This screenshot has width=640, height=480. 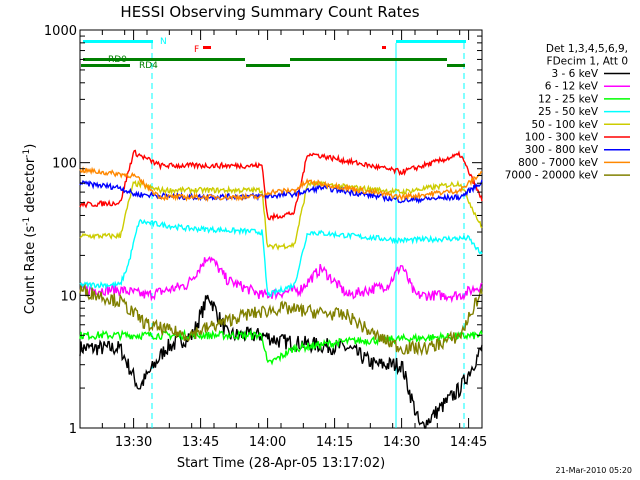 What do you see at coordinates (562, 138) in the screenshot?
I see `legend-entry-label-5: 100 - 300 keV` at bounding box center [562, 138].